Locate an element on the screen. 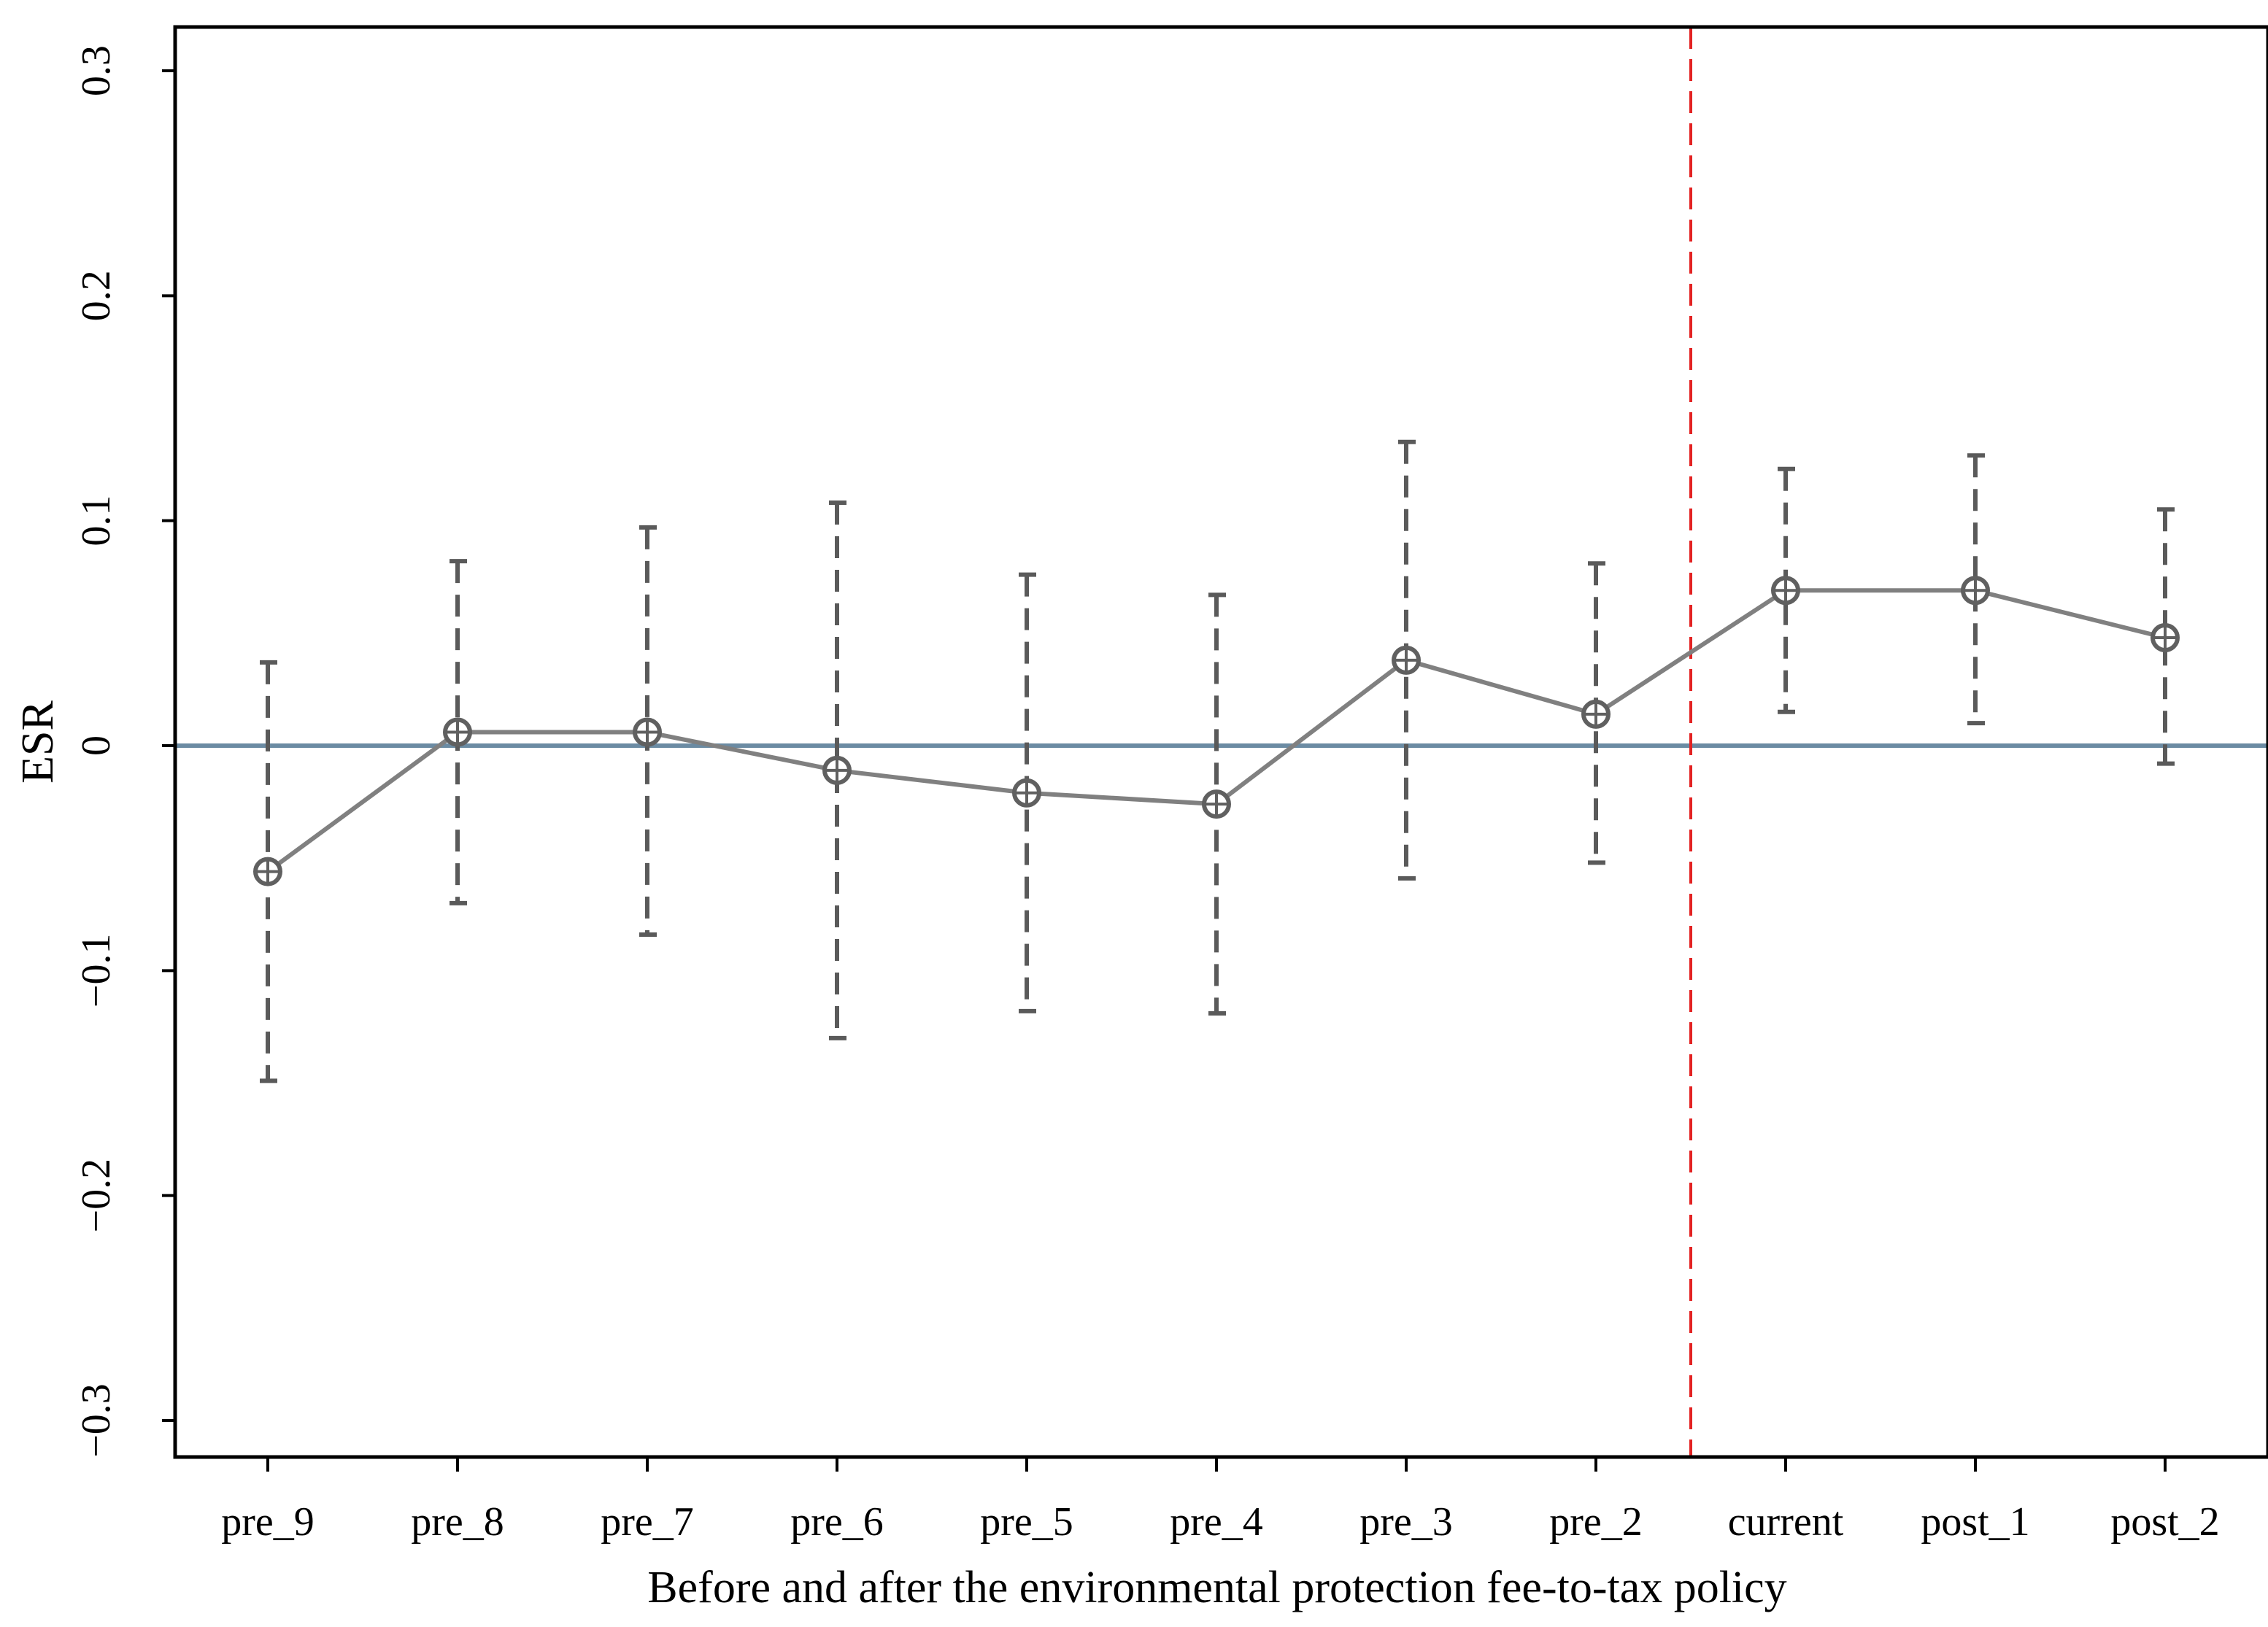 This screenshot has width=2268, height=1627. x-tick-label: post_1 is located at coordinates (1975, 1522).